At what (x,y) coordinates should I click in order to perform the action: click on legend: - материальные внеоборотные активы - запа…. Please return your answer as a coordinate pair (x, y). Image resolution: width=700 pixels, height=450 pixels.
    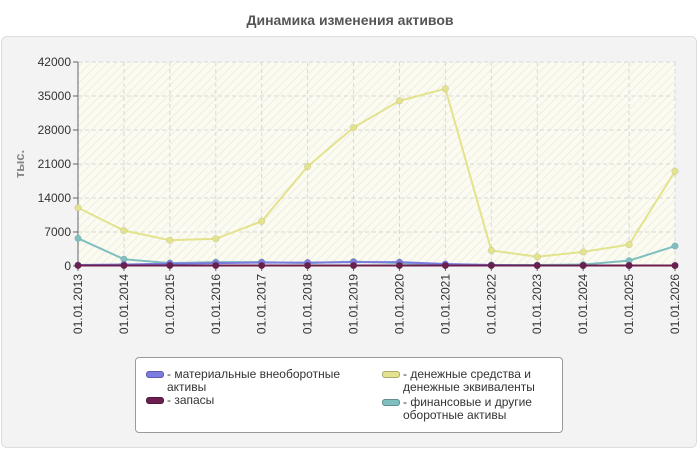
    Looking at the image, I should click on (349, 395).